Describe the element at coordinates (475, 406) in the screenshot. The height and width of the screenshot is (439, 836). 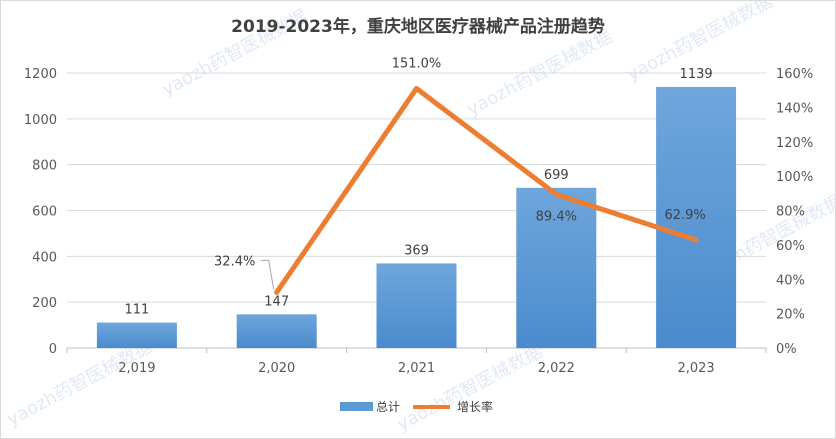
I see `legend-label: 增长率` at that location.